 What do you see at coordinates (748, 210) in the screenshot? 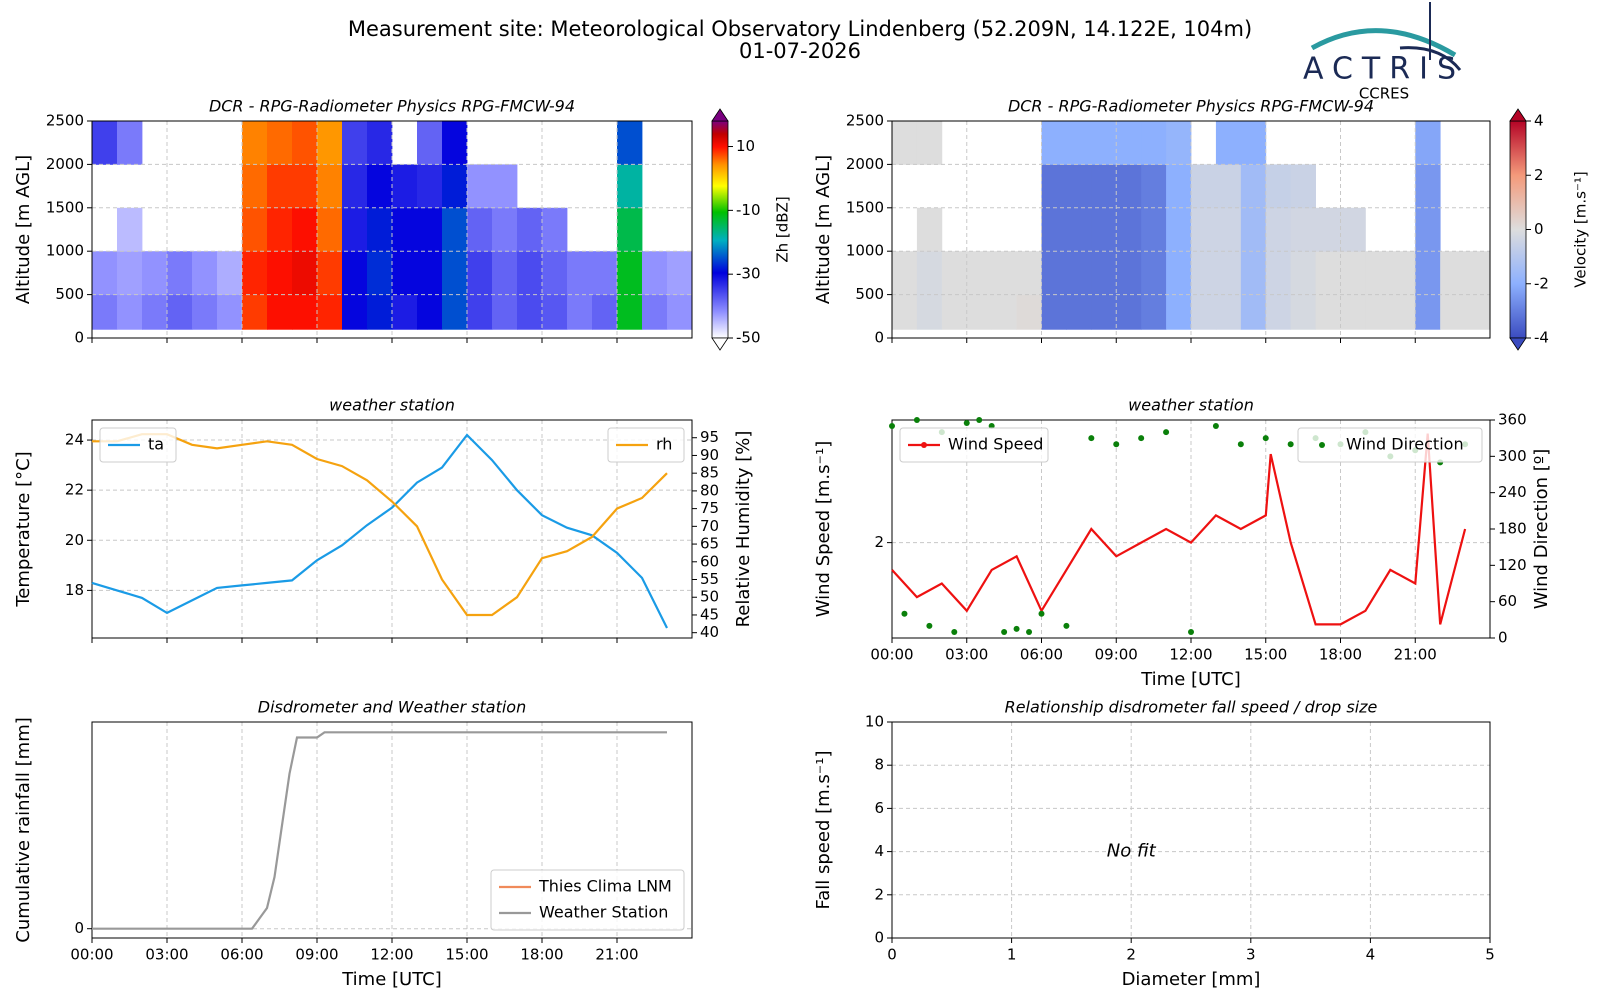
I see `colorbar-tick-label: -10` at bounding box center [748, 210].